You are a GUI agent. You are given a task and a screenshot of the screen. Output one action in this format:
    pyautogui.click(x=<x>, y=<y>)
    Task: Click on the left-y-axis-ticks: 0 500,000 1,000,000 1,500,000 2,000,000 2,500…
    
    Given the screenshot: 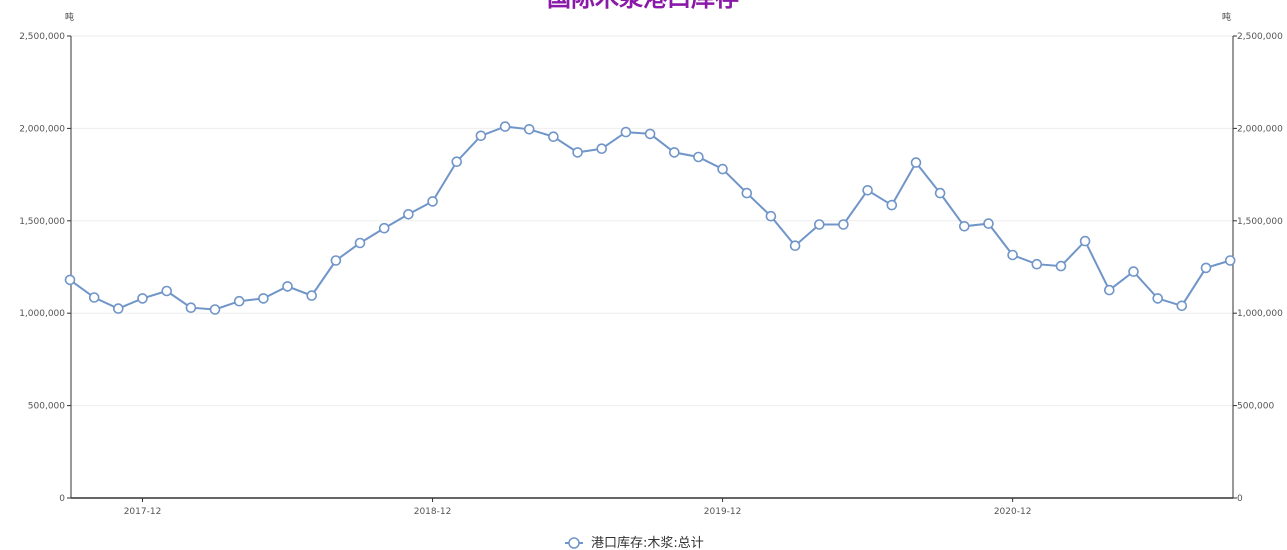 What is the action you would take?
    pyautogui.click(x=45, y=268)
    